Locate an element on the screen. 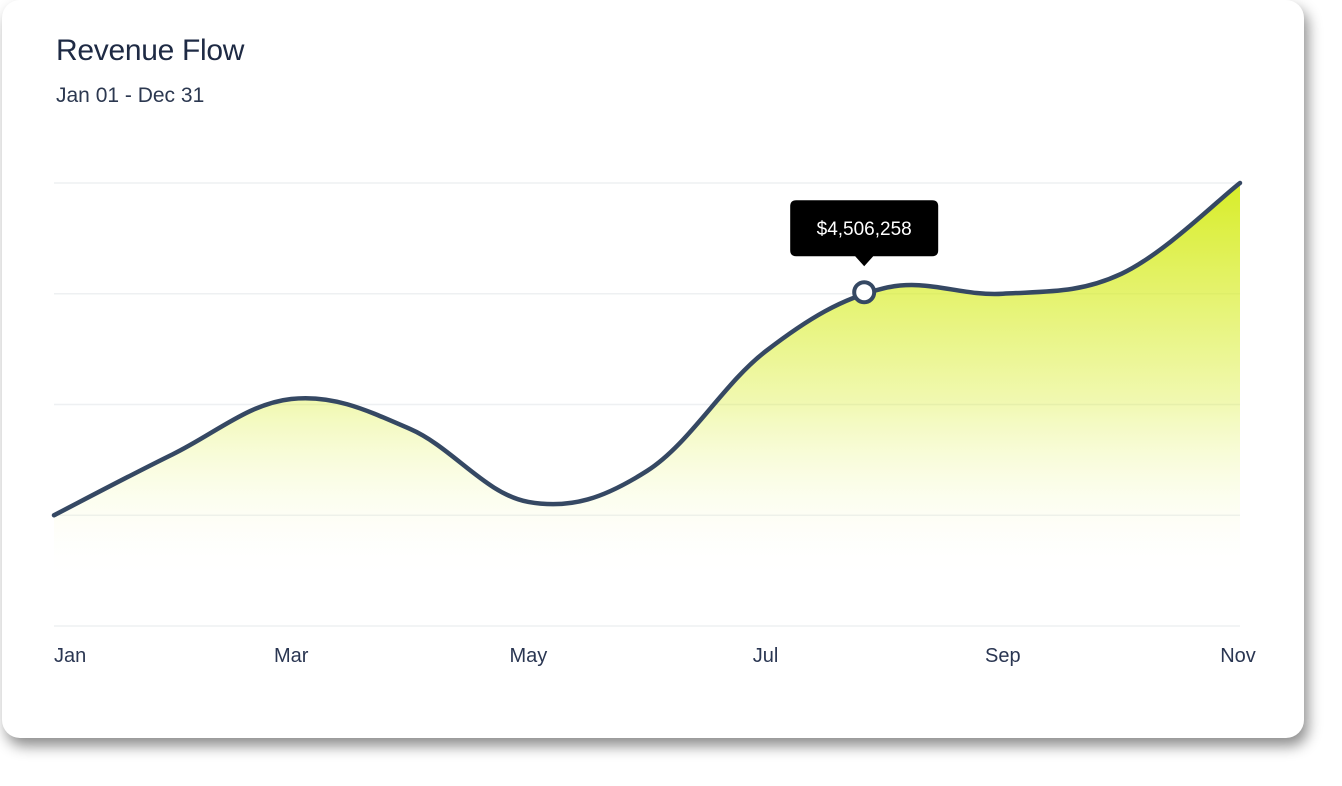 This screenshot has height=786, width=1342. highlight-marker is located at coordinates (864, 292).